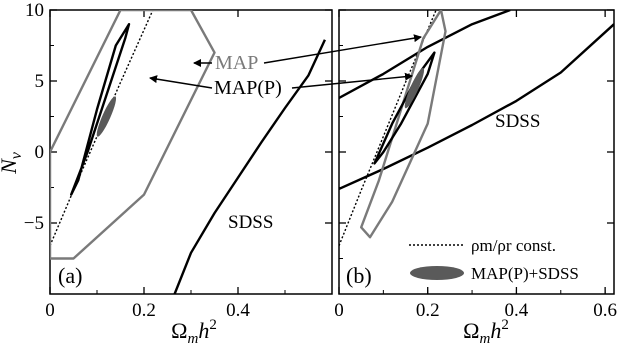 The height and width of the screenshot is (349, 619). I want to click on panel-a-xtick-label: 0.4, so click(238, 310).